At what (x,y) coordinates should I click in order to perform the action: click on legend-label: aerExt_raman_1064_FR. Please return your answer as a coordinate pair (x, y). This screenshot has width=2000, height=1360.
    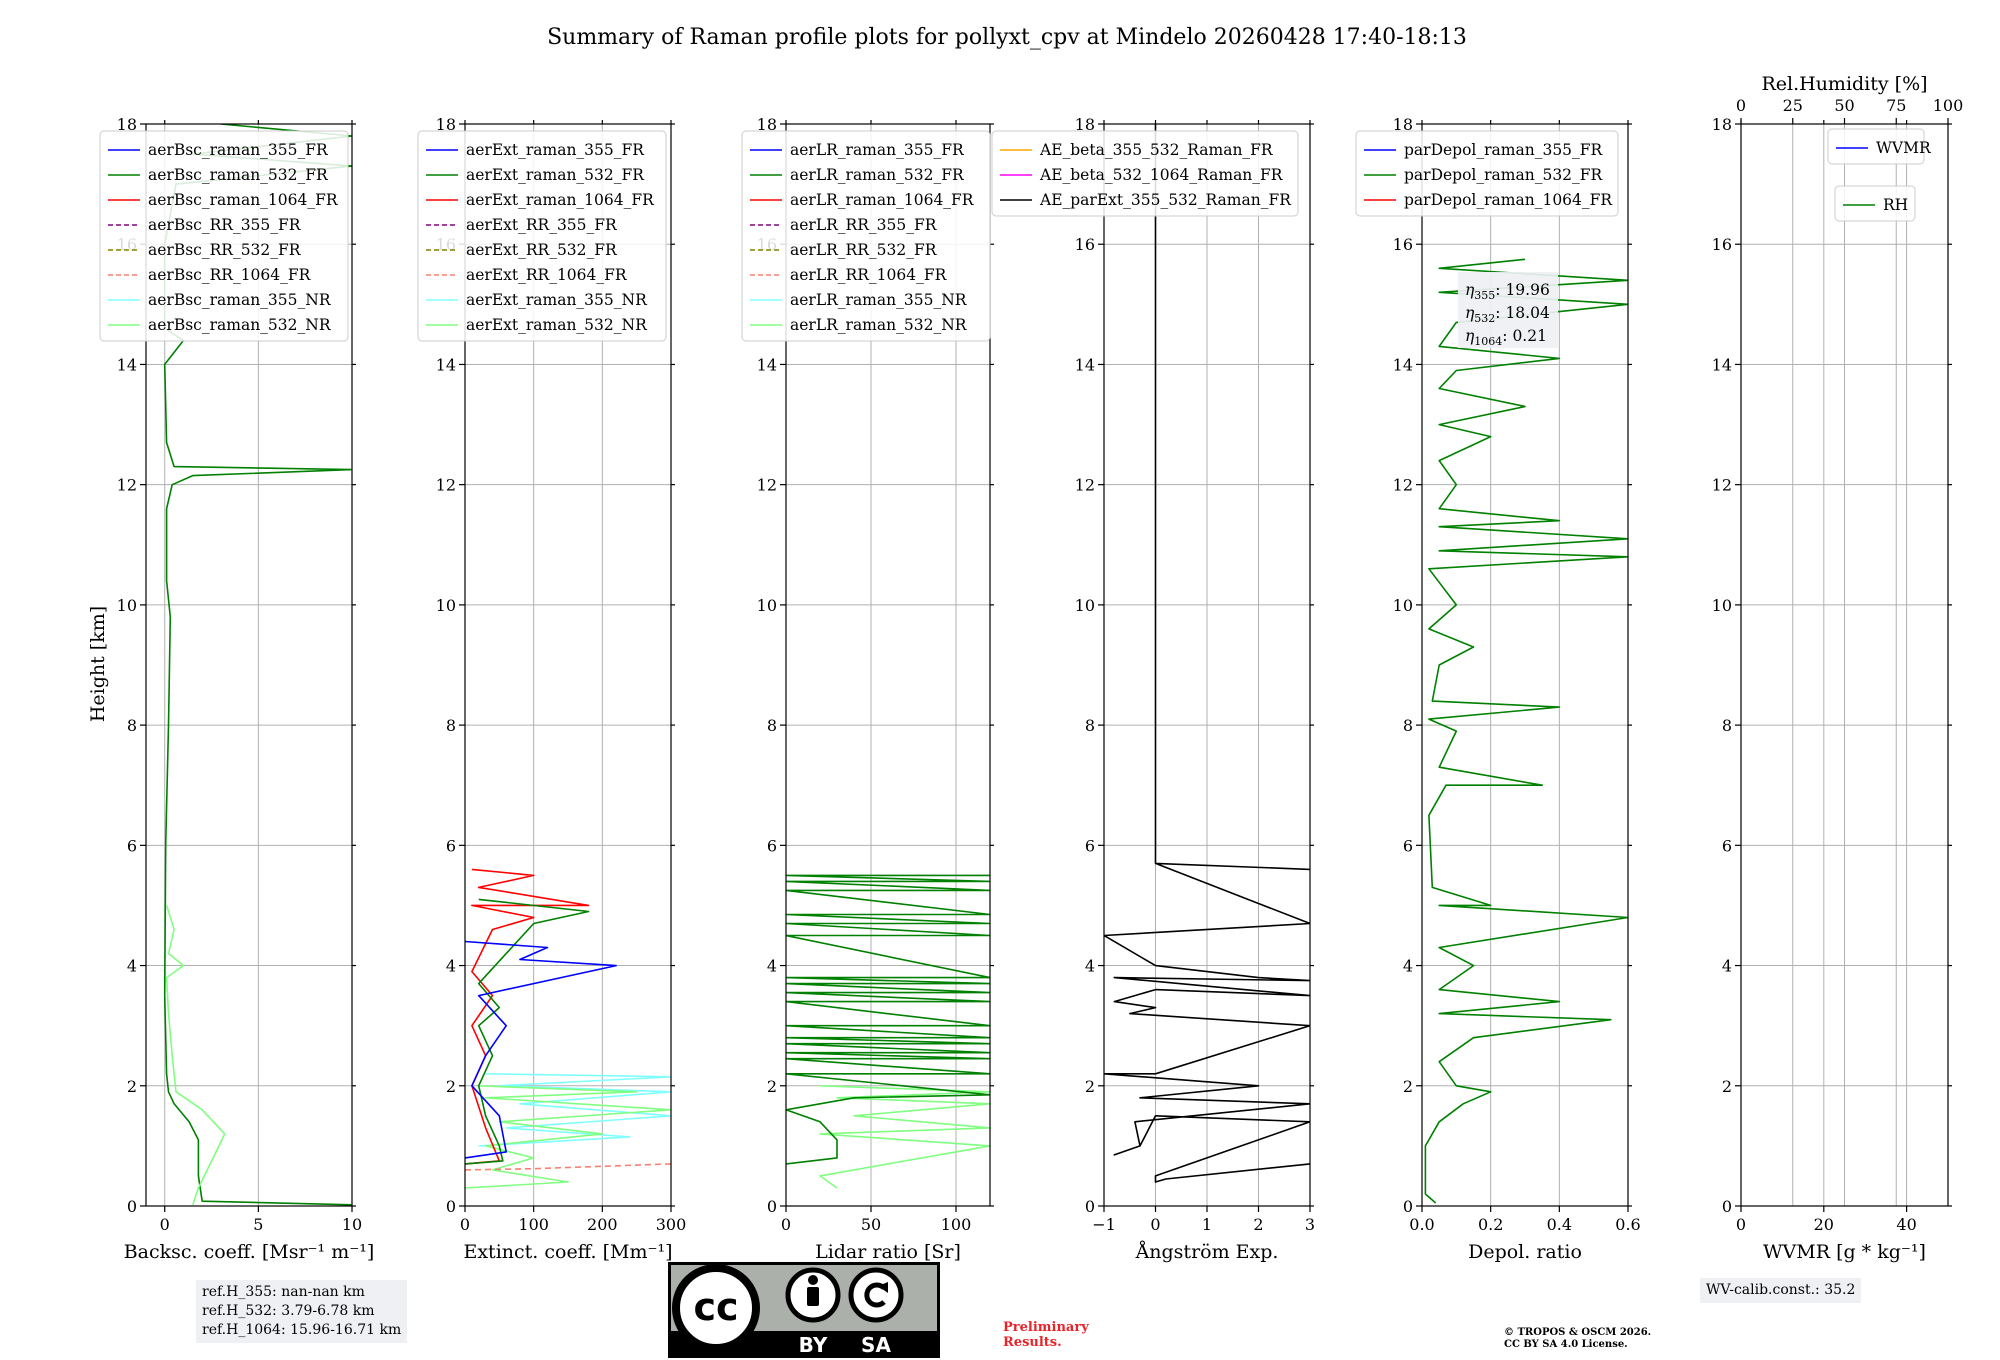
    Looking at the image, I should click on (560, 200).